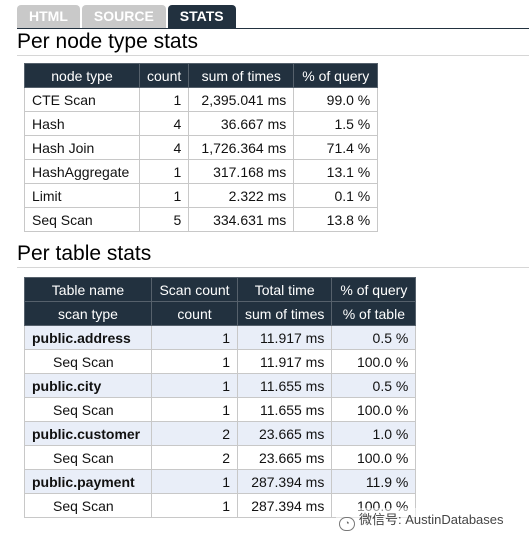  I want to click on wechat-icon: ◔, so click(347, 524).